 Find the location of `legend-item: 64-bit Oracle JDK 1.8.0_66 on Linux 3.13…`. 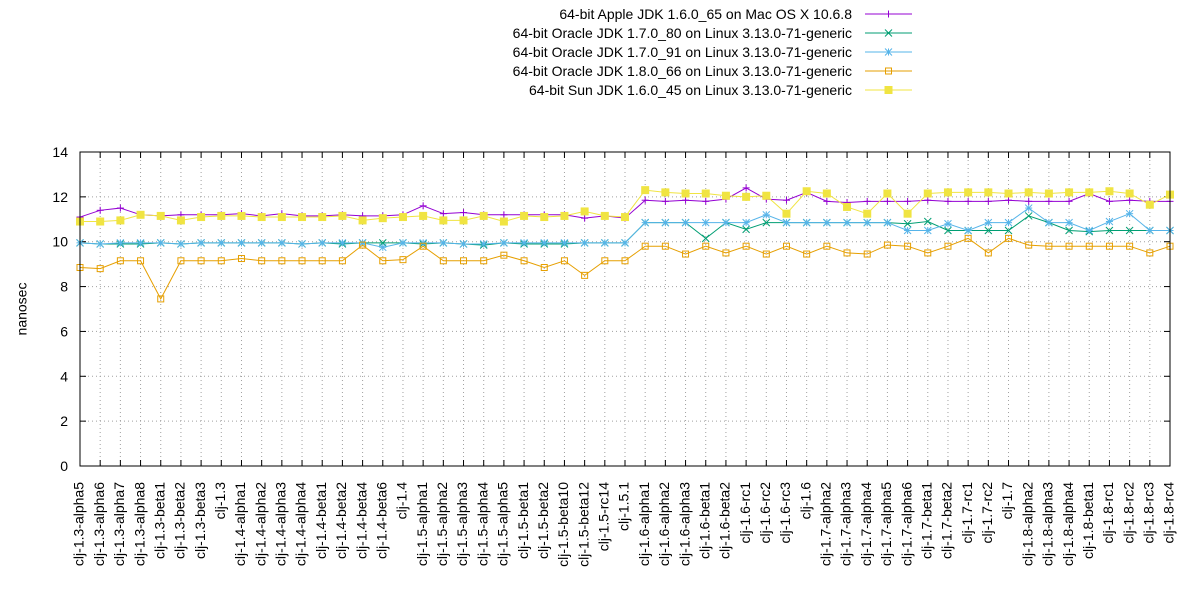

legend-item: 64-bit Oracle JDK 1.8.0_66 on Linux 3.13… is located at coordinates (712, 71).